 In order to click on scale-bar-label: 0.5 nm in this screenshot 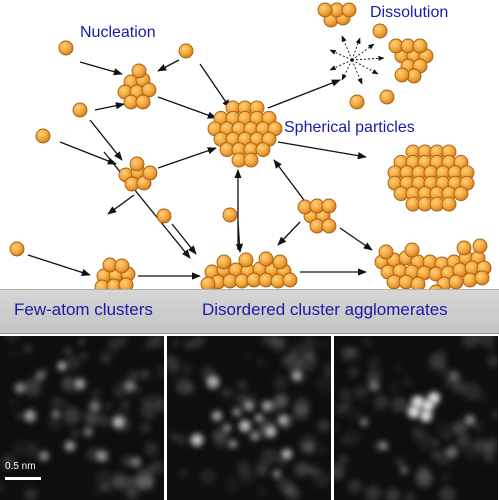, I will do `click(20, 466)`.